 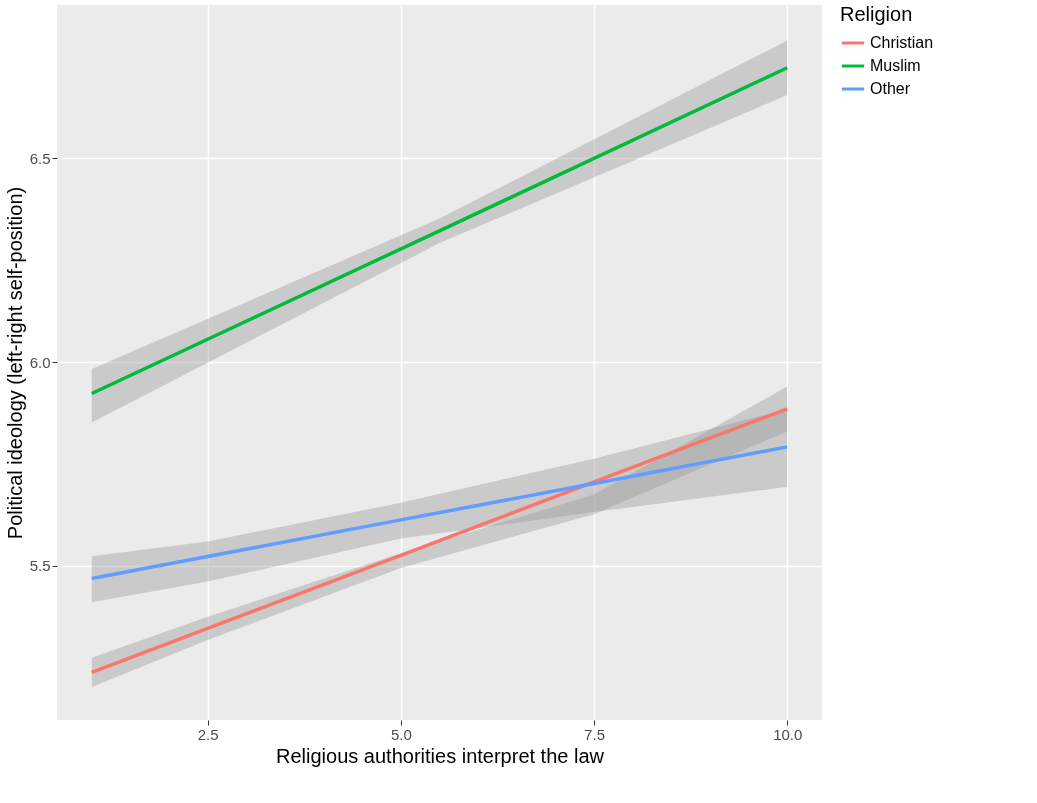 I want to click on line-series, so click(x=439, y=513).